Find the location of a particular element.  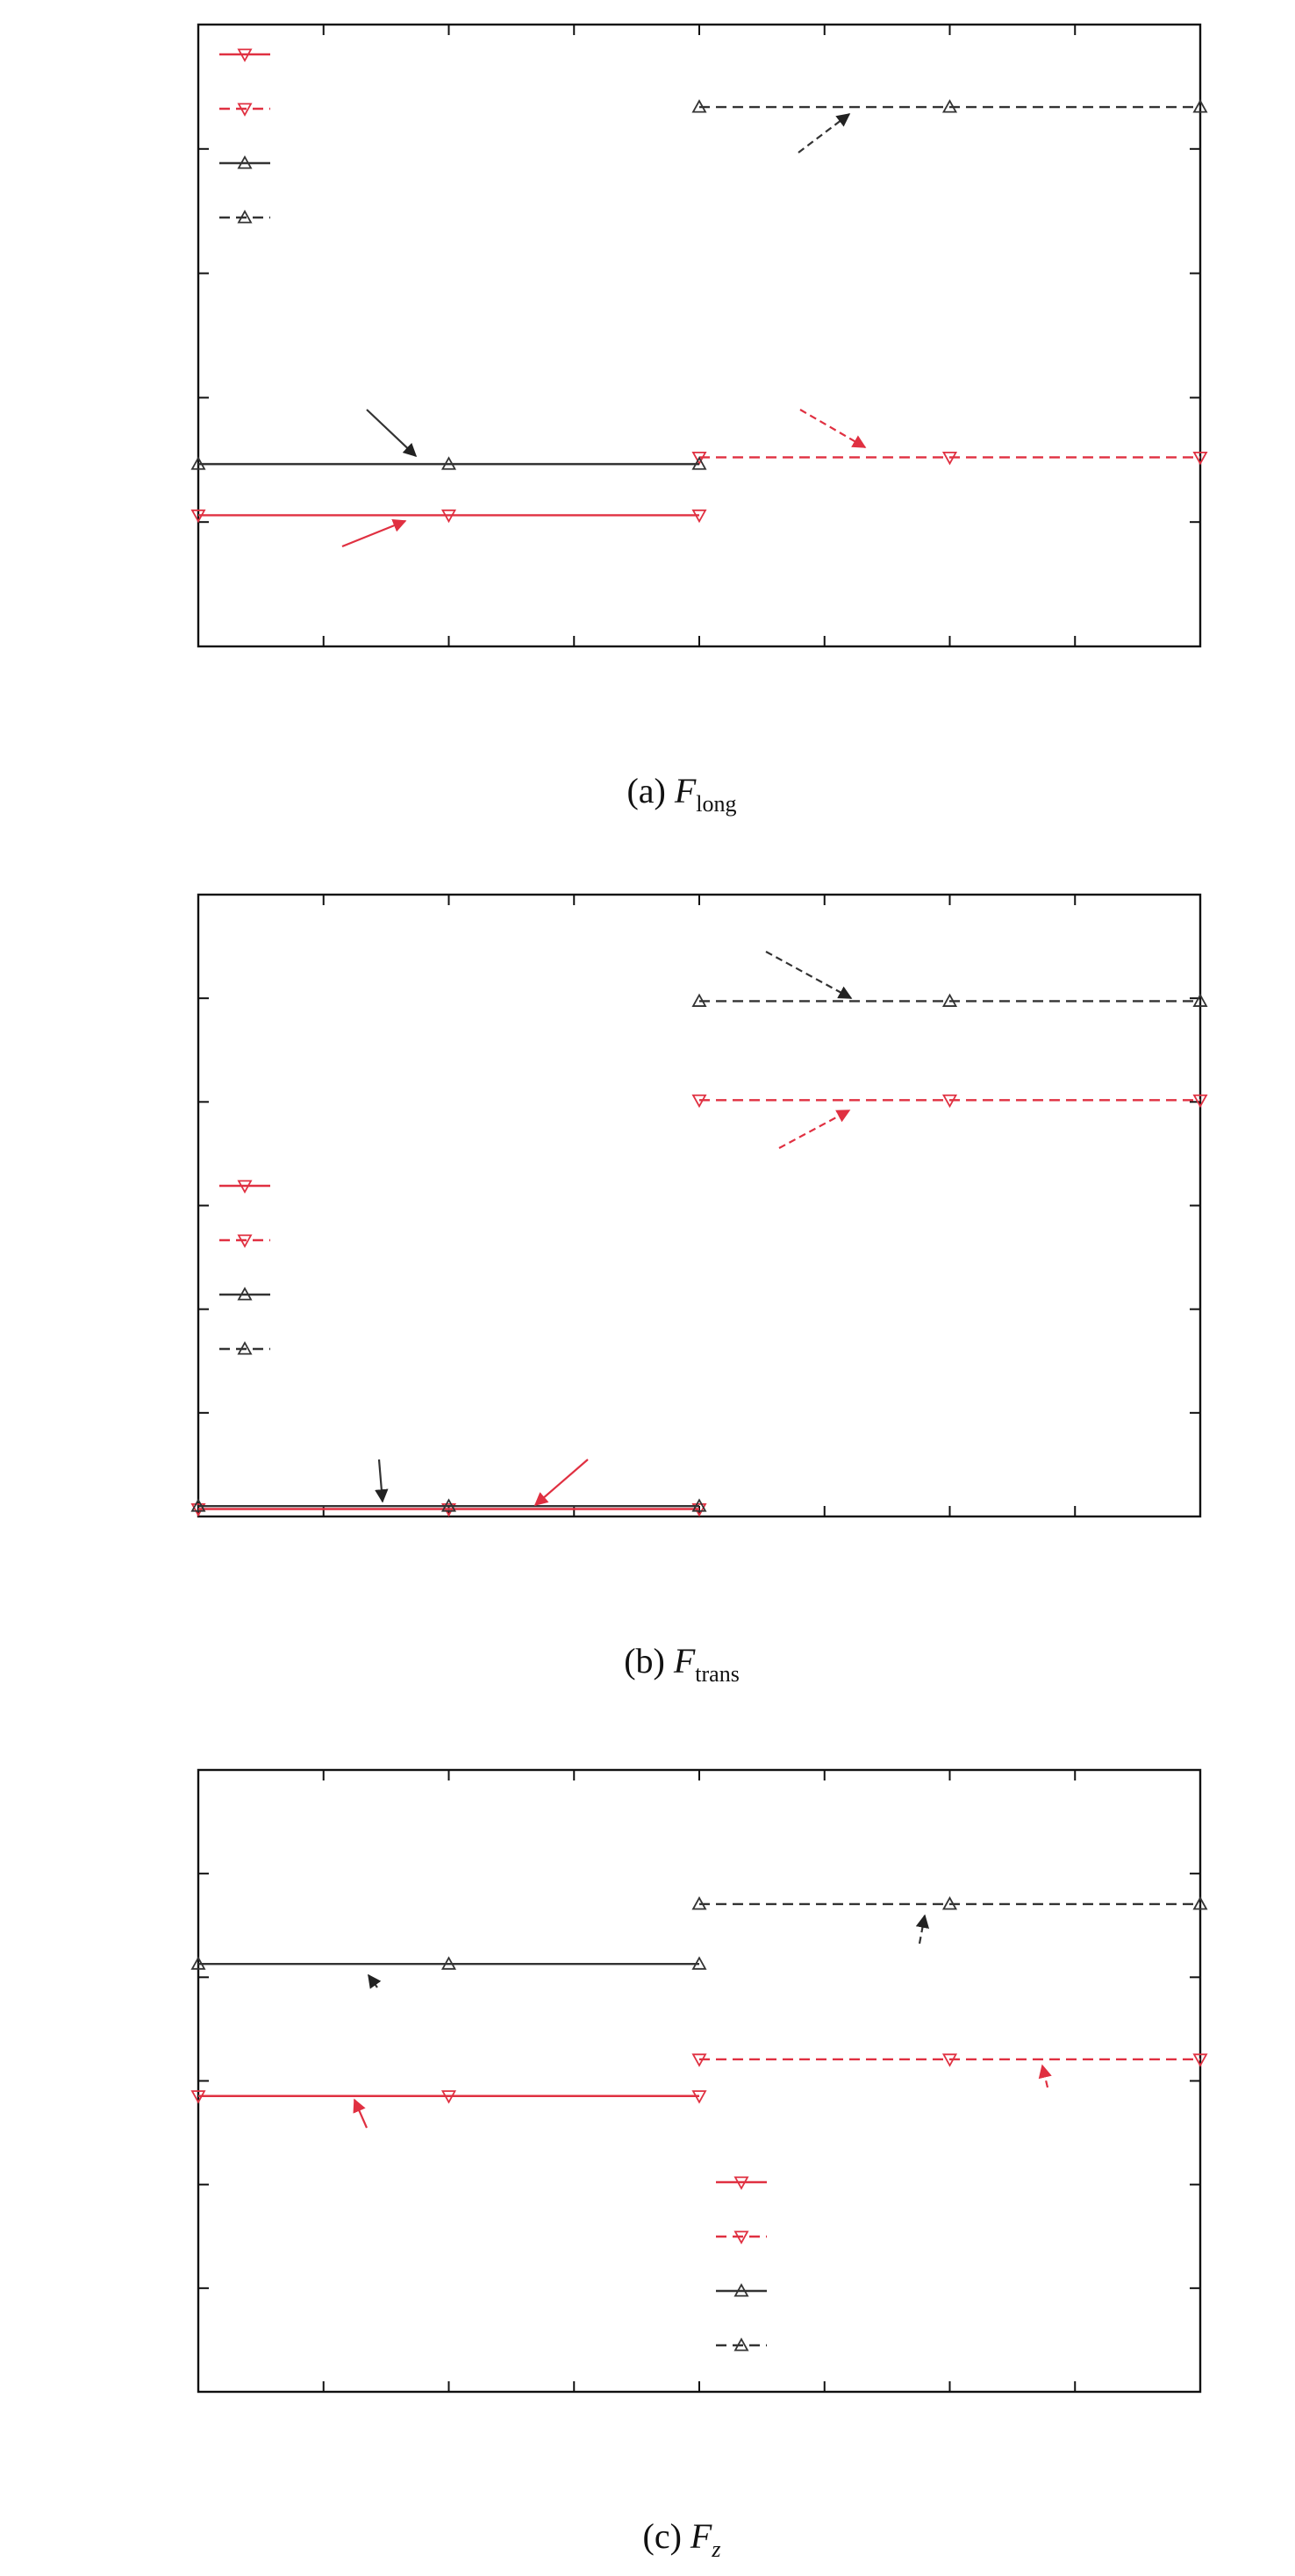

figure-caption: (a) Flong is located at coordinates (681, 794).